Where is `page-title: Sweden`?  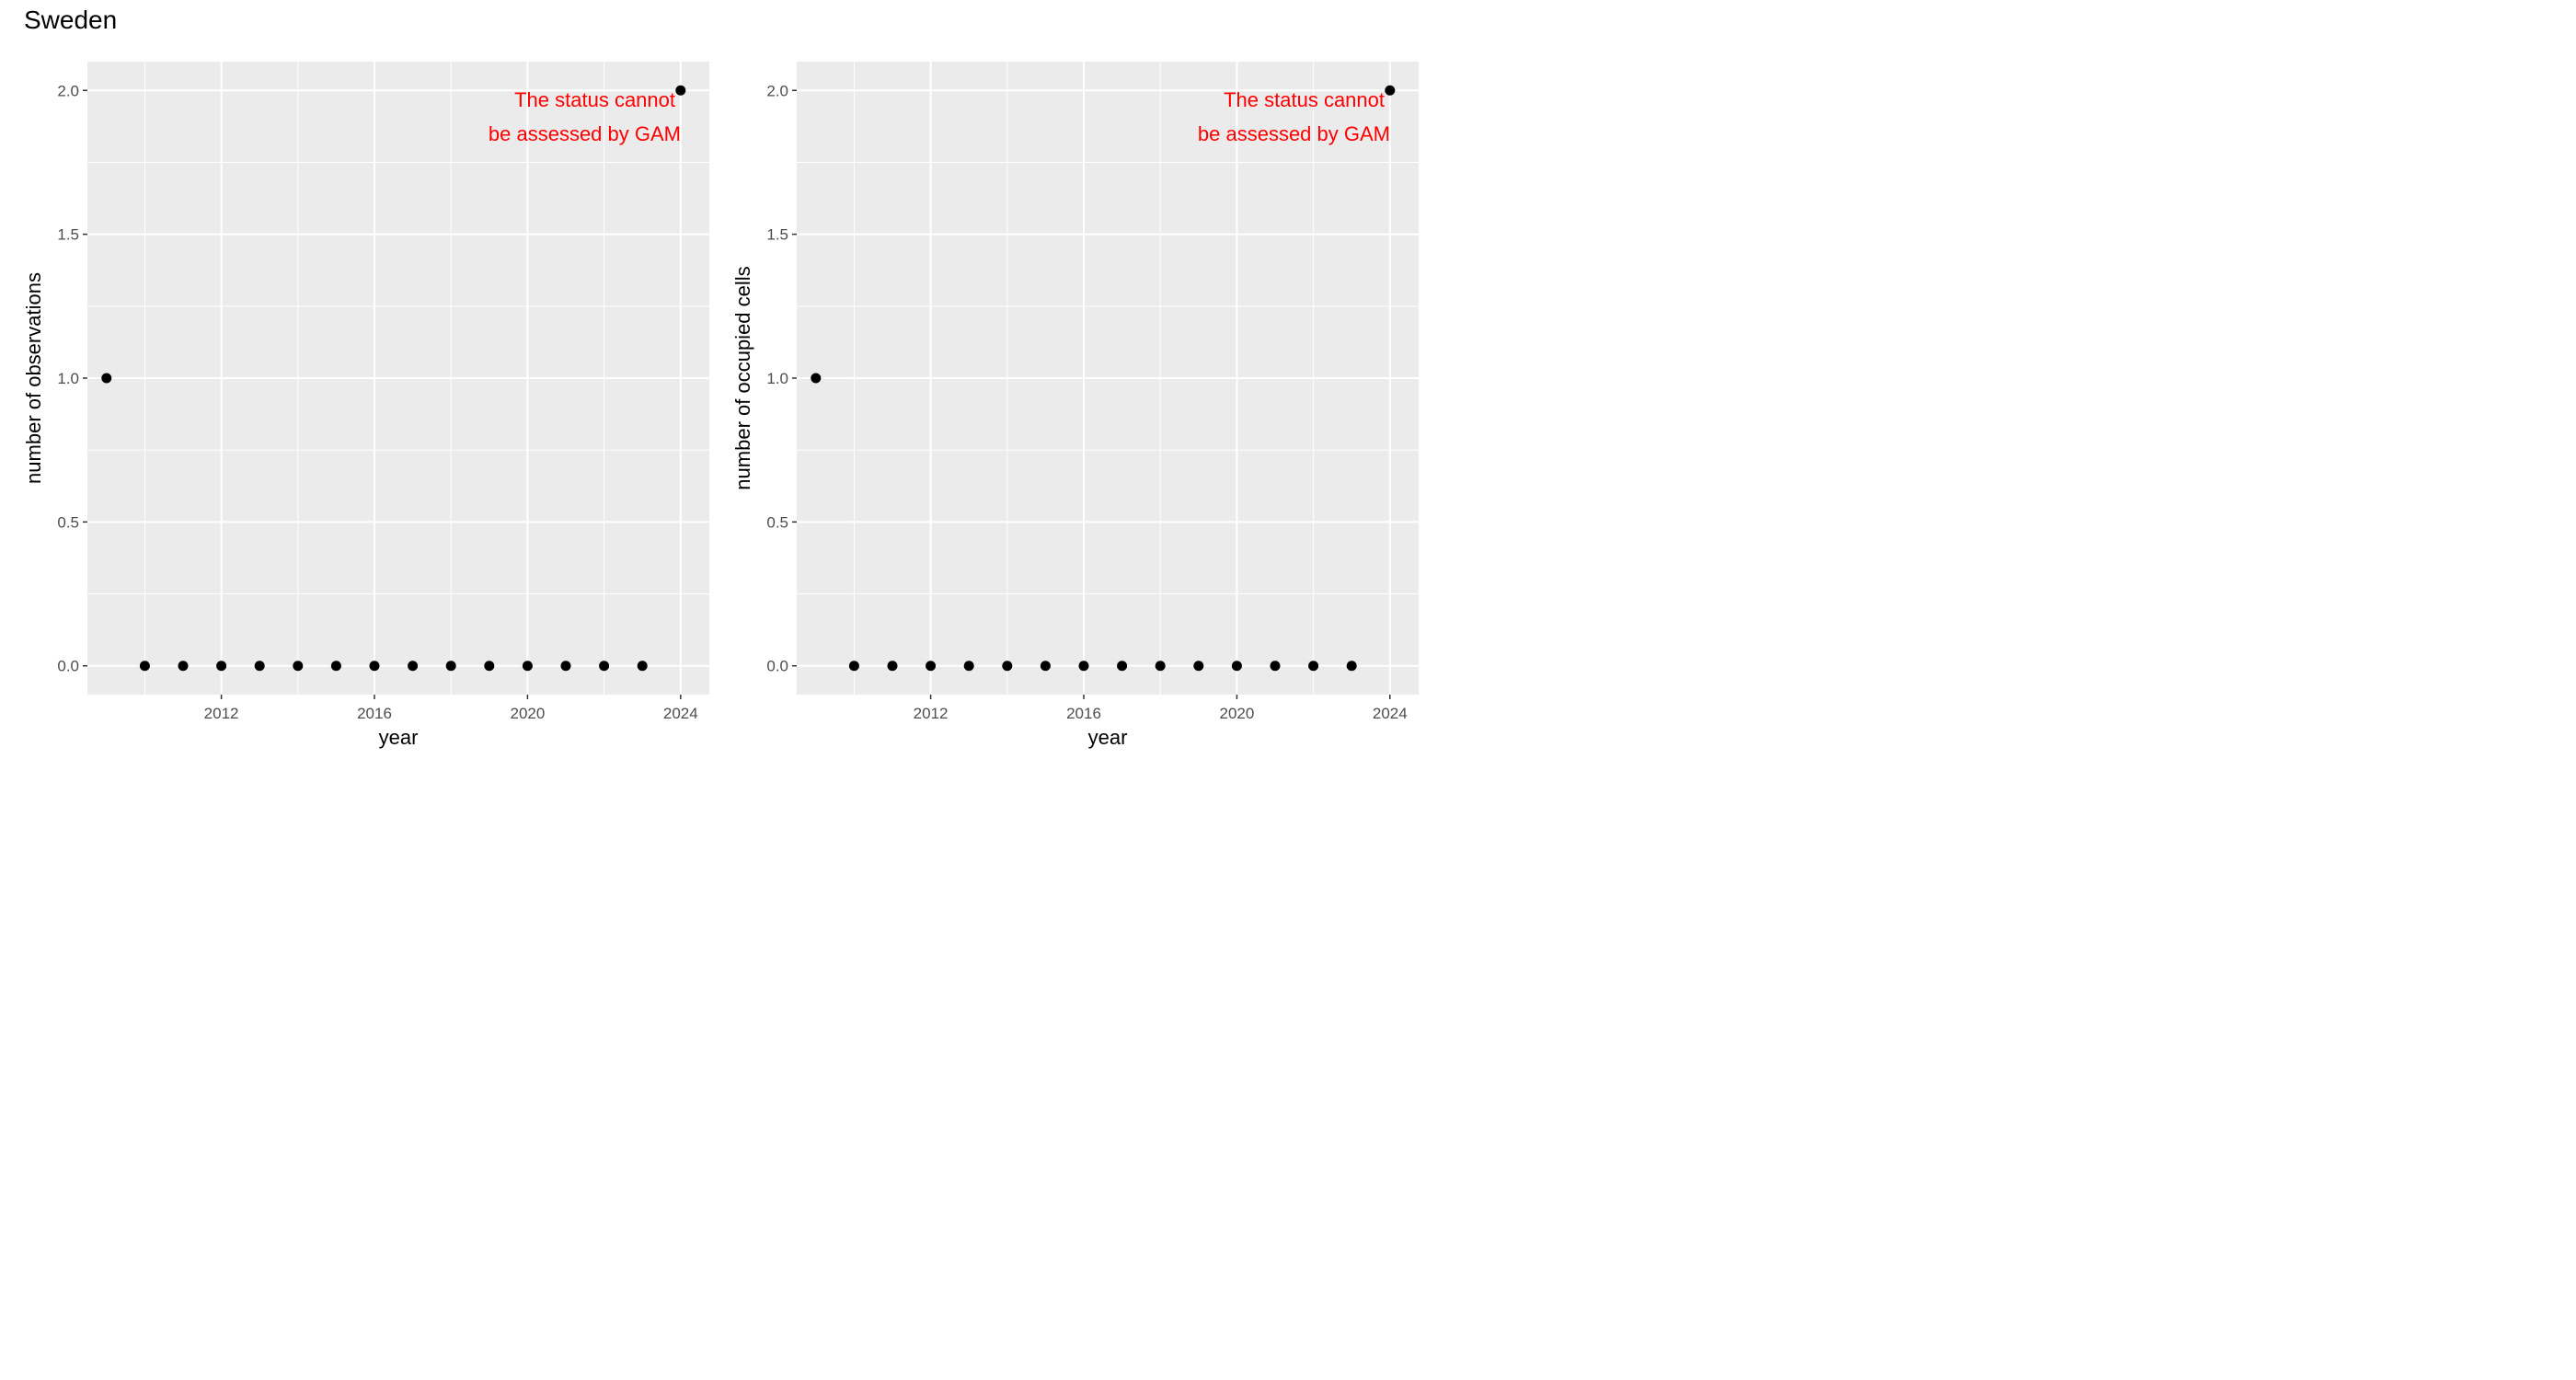 page-title: Sweden is located at coordinates (71, 20).